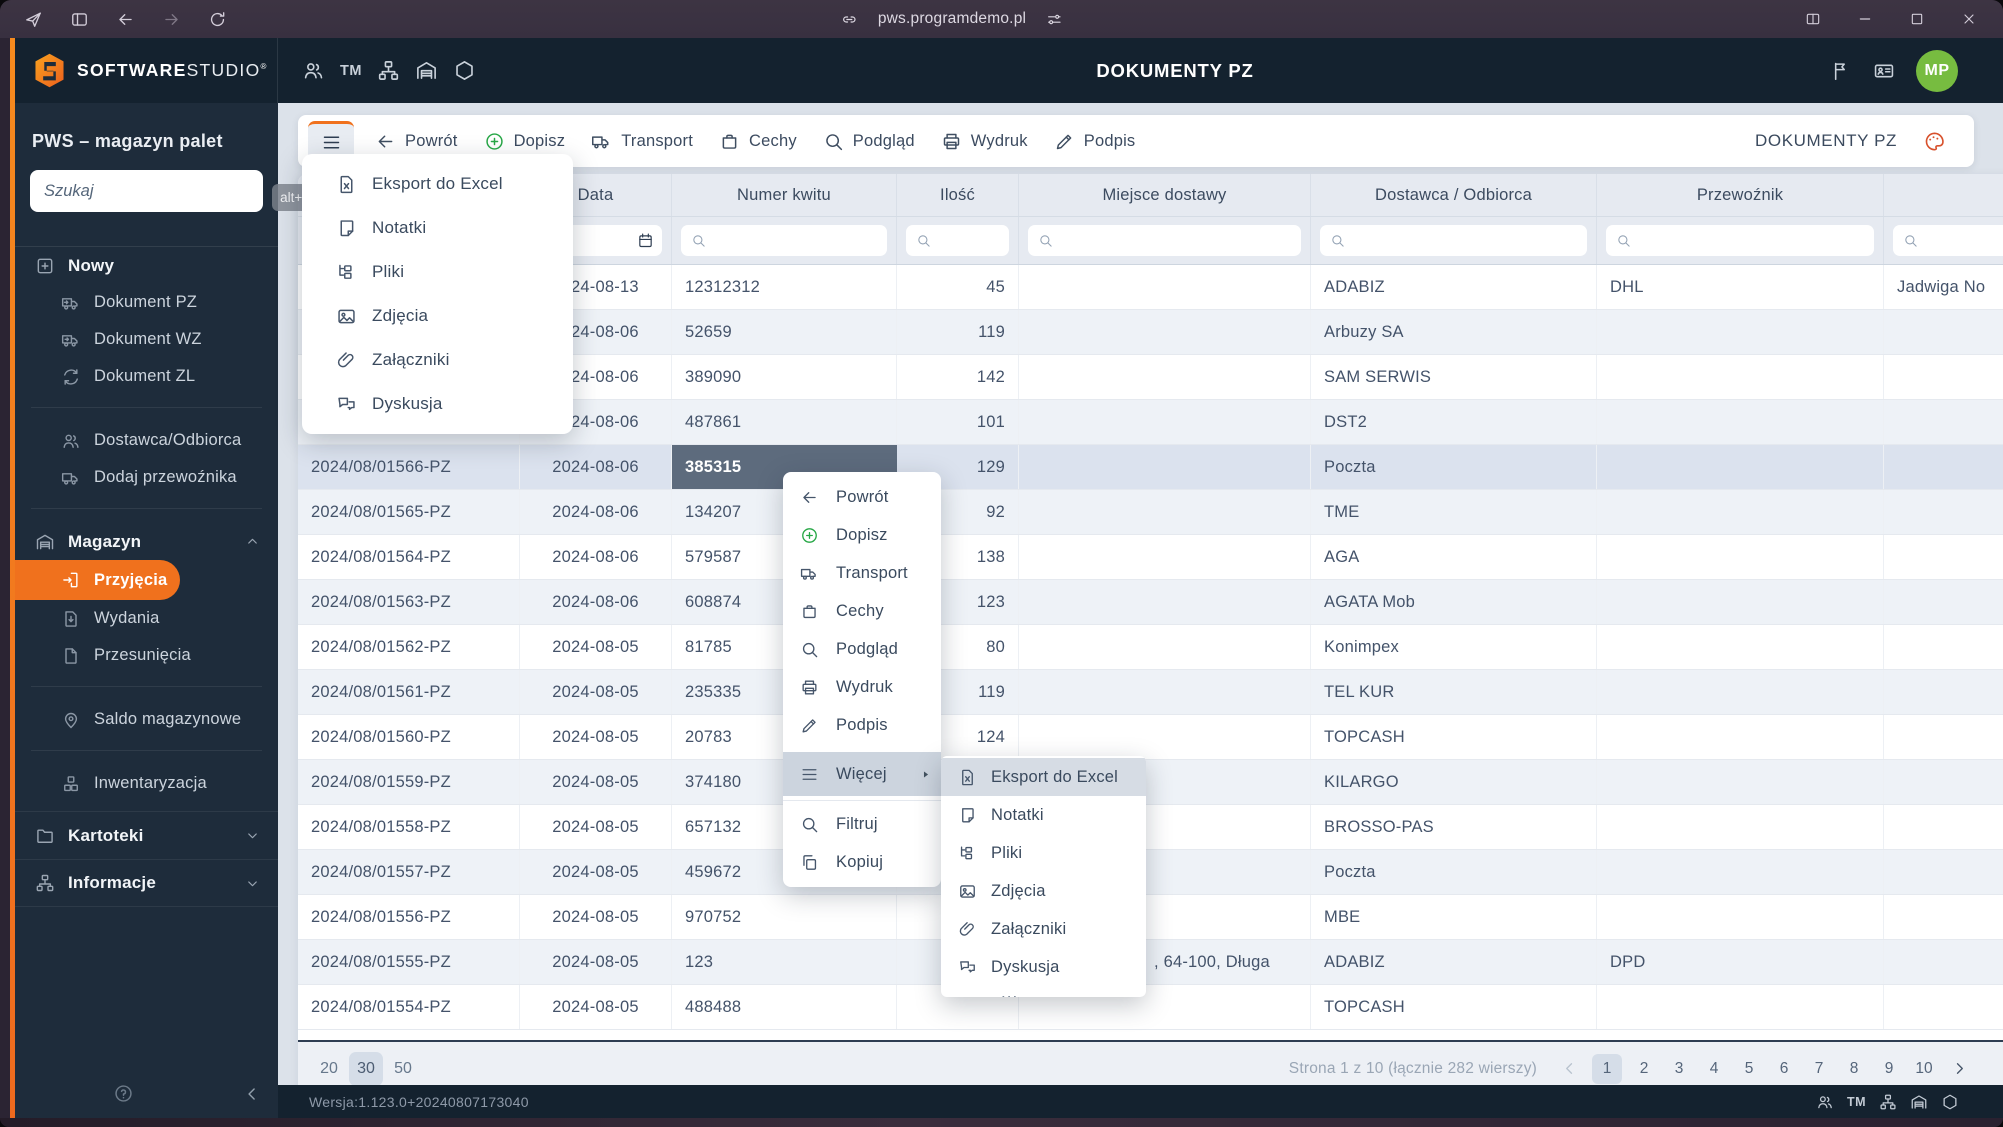 This screenshot has height=1127, width=2003. What do you see at coordinates (437, 228) in the screenshot?
I see `menu-item-notatki: Notatki` at bounding box center [437, 228].